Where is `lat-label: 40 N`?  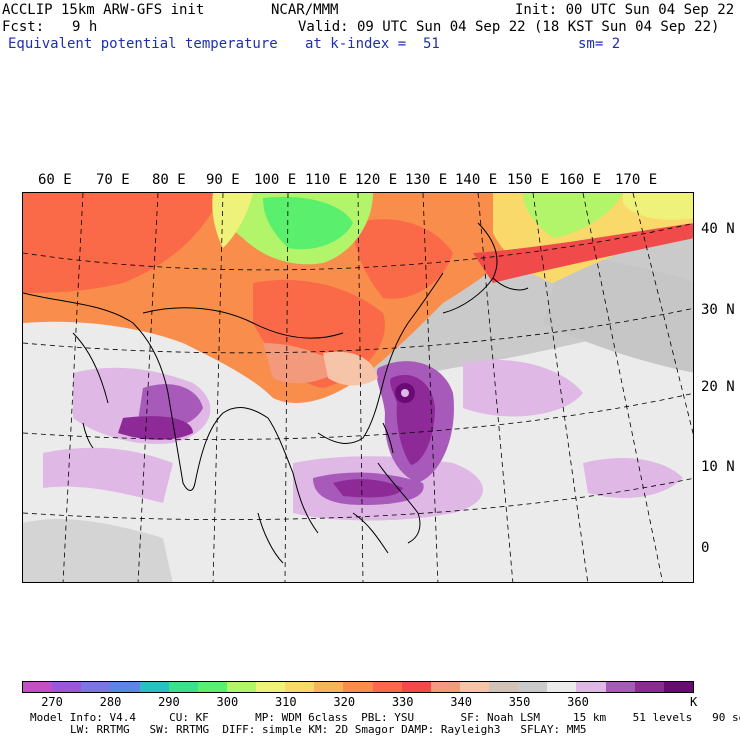
lat-label: 40 N is located at coordinates (718, 229).